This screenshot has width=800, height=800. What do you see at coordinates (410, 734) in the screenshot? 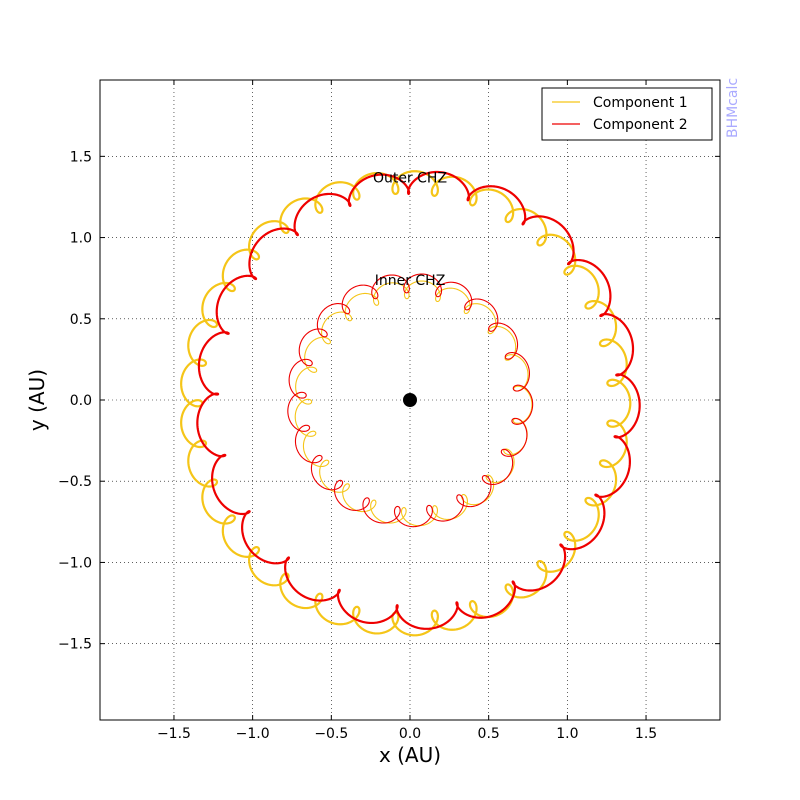
I see `x-tick-label-3: 0.0` at bounding box center [410, 734].